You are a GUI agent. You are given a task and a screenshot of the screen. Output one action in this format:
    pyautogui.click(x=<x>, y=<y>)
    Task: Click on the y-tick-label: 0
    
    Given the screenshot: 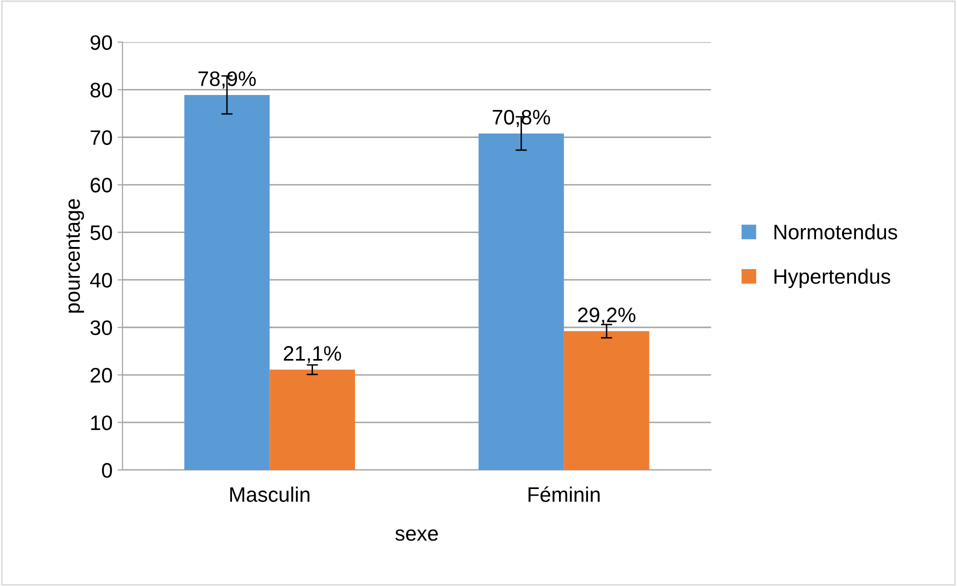 What is the action you would take?
    pyautogui.click(x=107, y=470)
    